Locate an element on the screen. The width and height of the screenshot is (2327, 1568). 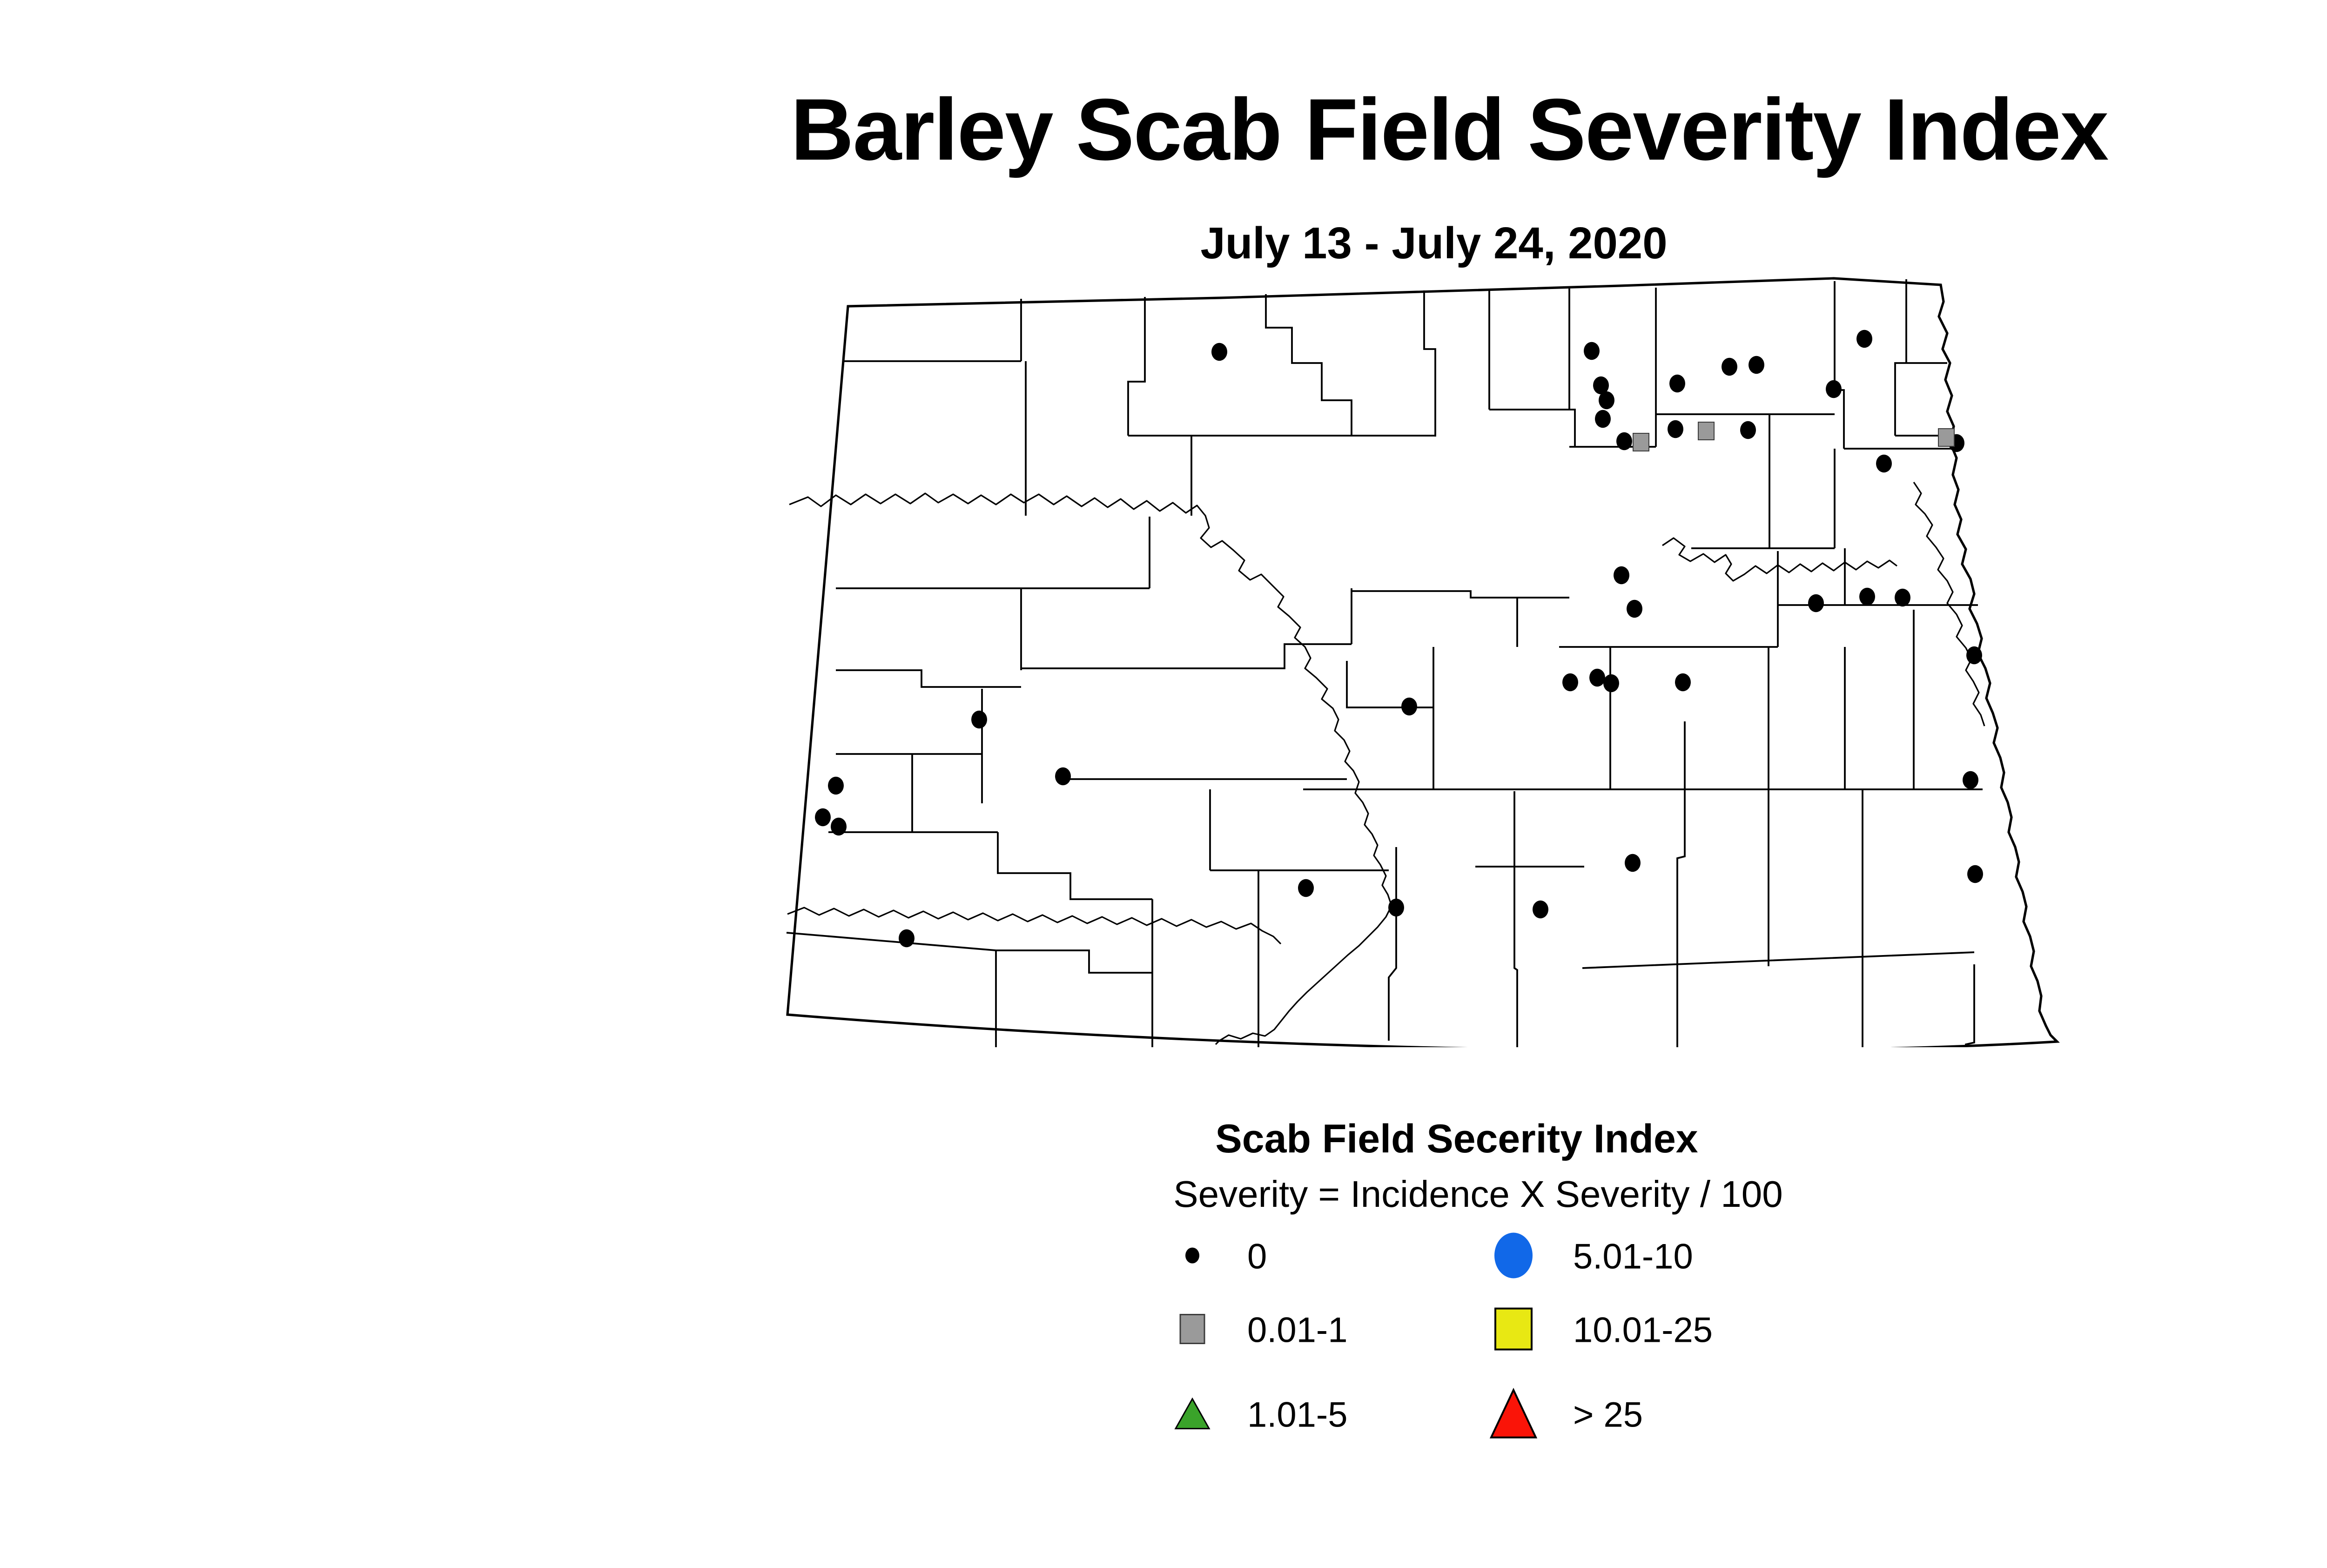
legend-formula: Severity = Incidence X Severity / 100 is located at coordinates (1478, 1194).